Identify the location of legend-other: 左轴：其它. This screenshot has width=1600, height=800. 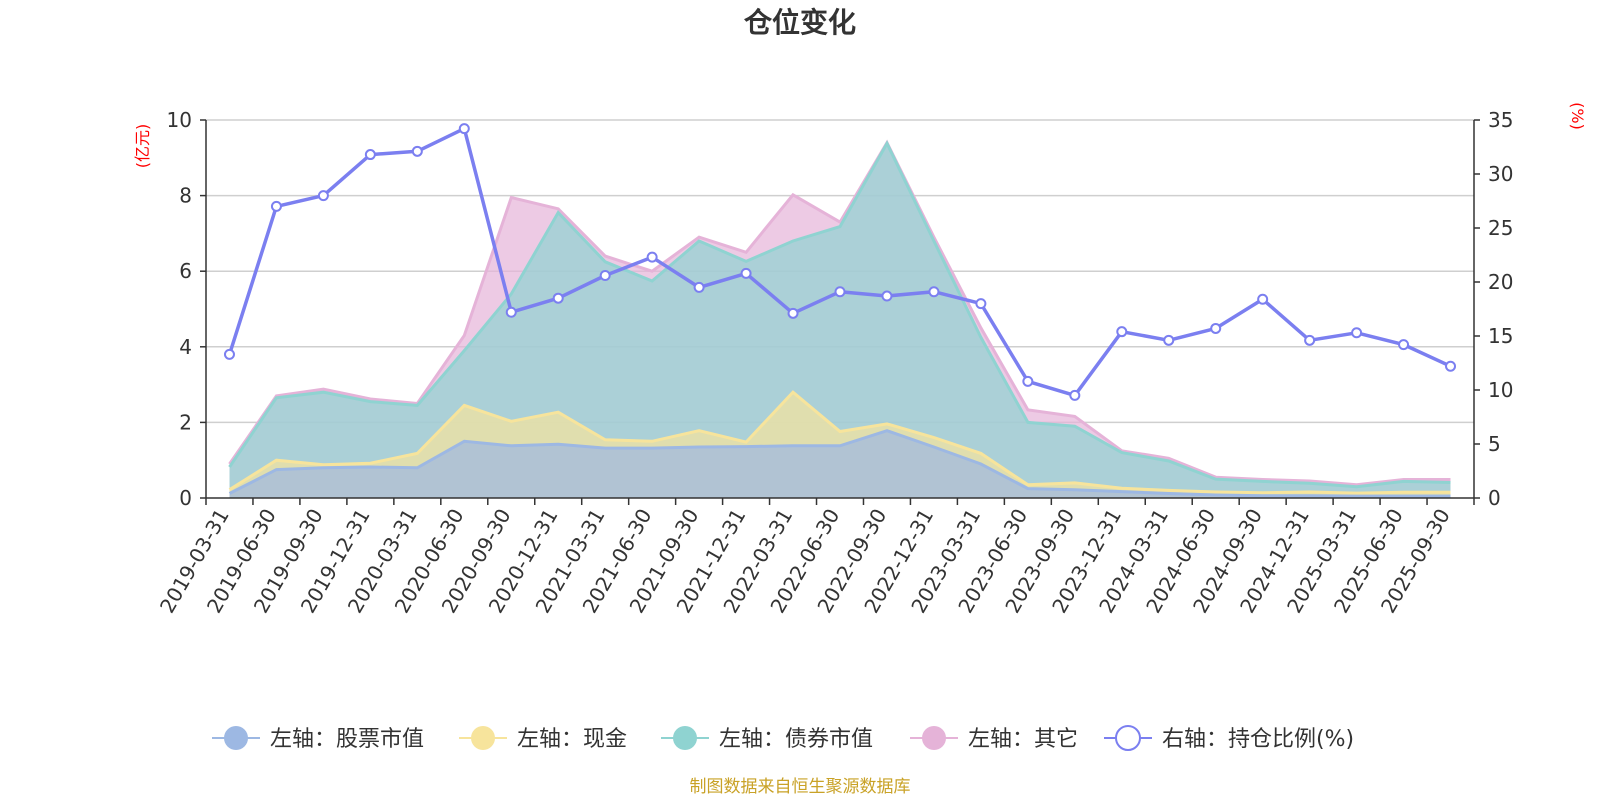
(994, 739).